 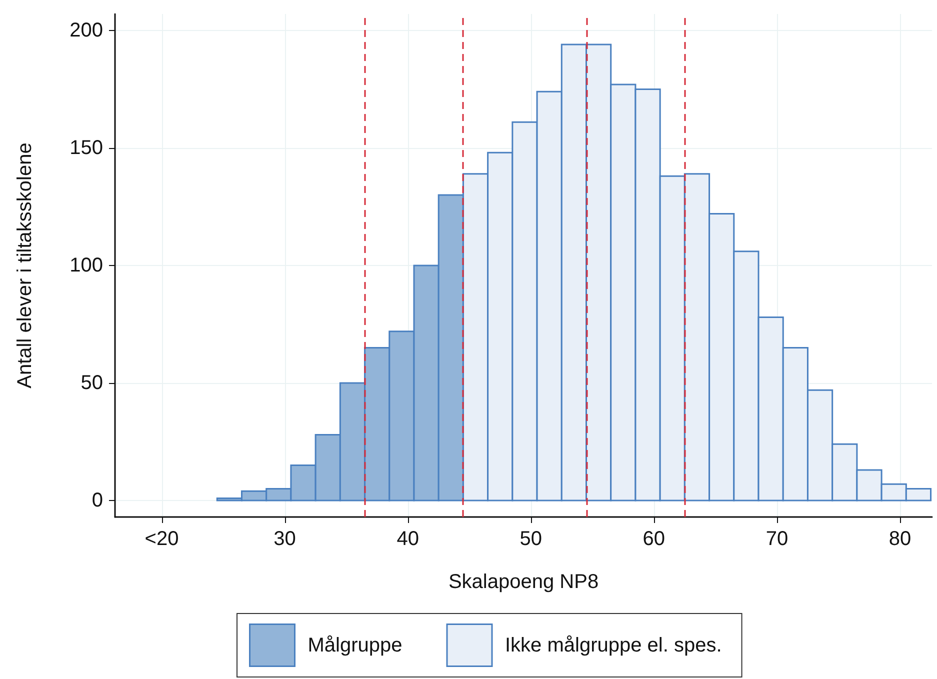 What do you see at coordinates (654, 539) in the screenshot?
I see `x-tick-label: 60` at bounding box center [654, 539].